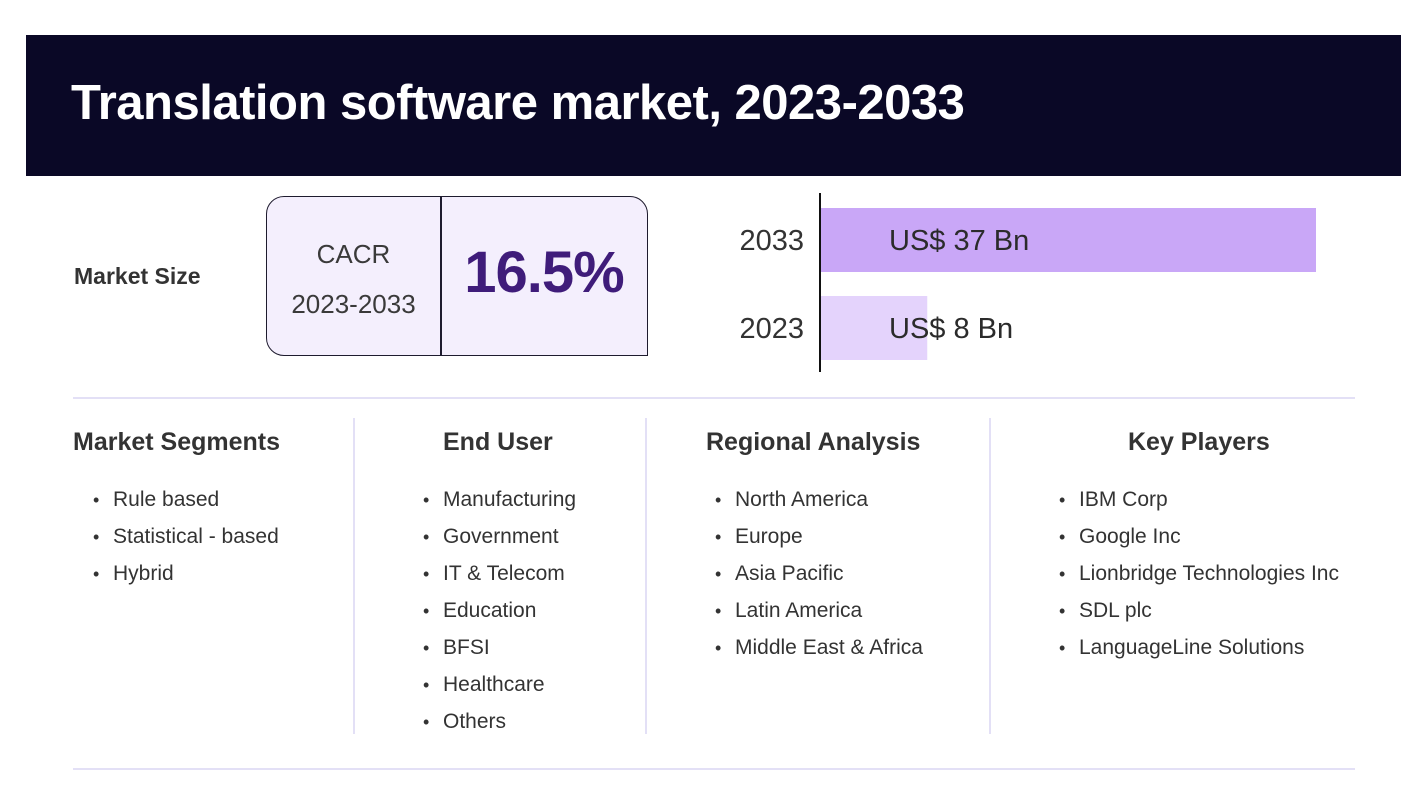  Describe the element at coordinates (490, 610) in the screenshot. I see `list-item-label: Education` at that location.